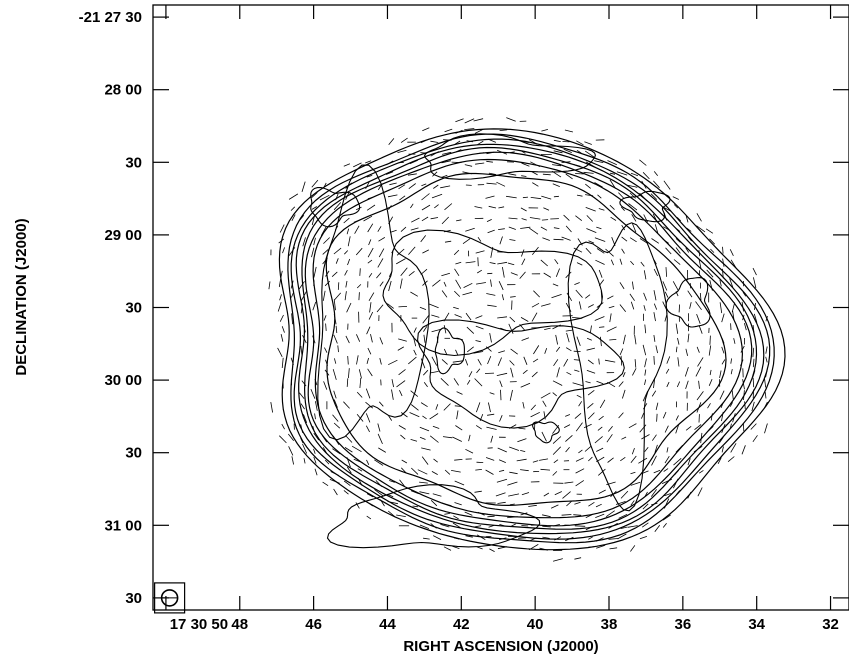  Describe the element at coordinates (133, 453) in the screenshot. I see `y-tick-label: 30` at that location.